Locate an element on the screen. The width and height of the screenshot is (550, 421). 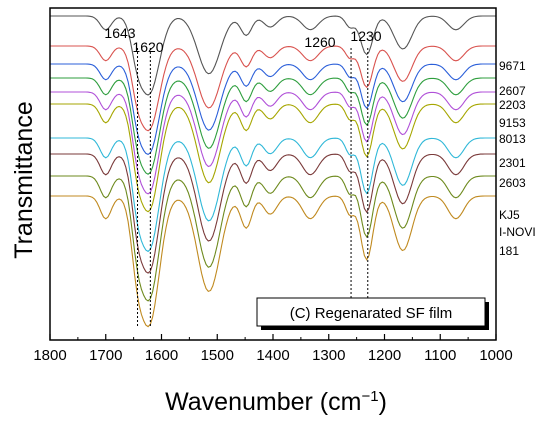
series-label-181: 181 is located at coordinates (509, 251).